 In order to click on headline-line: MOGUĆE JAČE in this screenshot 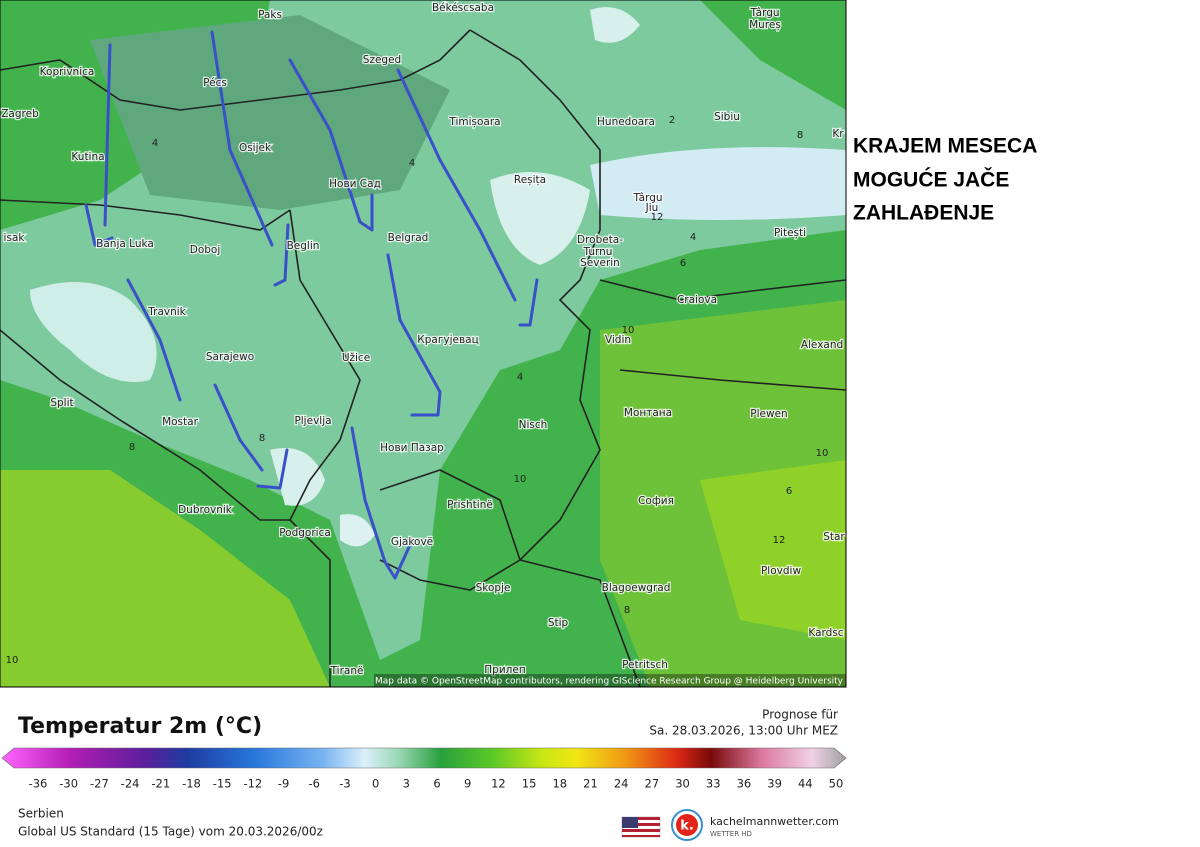, I will do `click(931, 180)`.